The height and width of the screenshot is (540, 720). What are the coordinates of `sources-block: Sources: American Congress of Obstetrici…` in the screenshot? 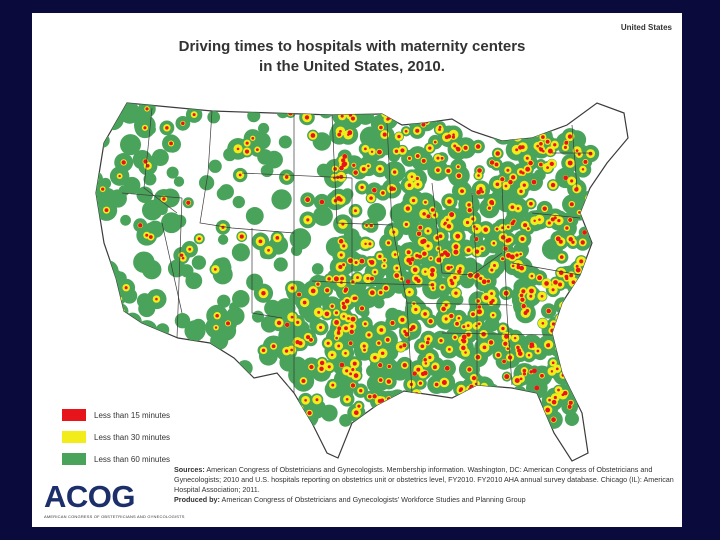 It's located at (424, 485).